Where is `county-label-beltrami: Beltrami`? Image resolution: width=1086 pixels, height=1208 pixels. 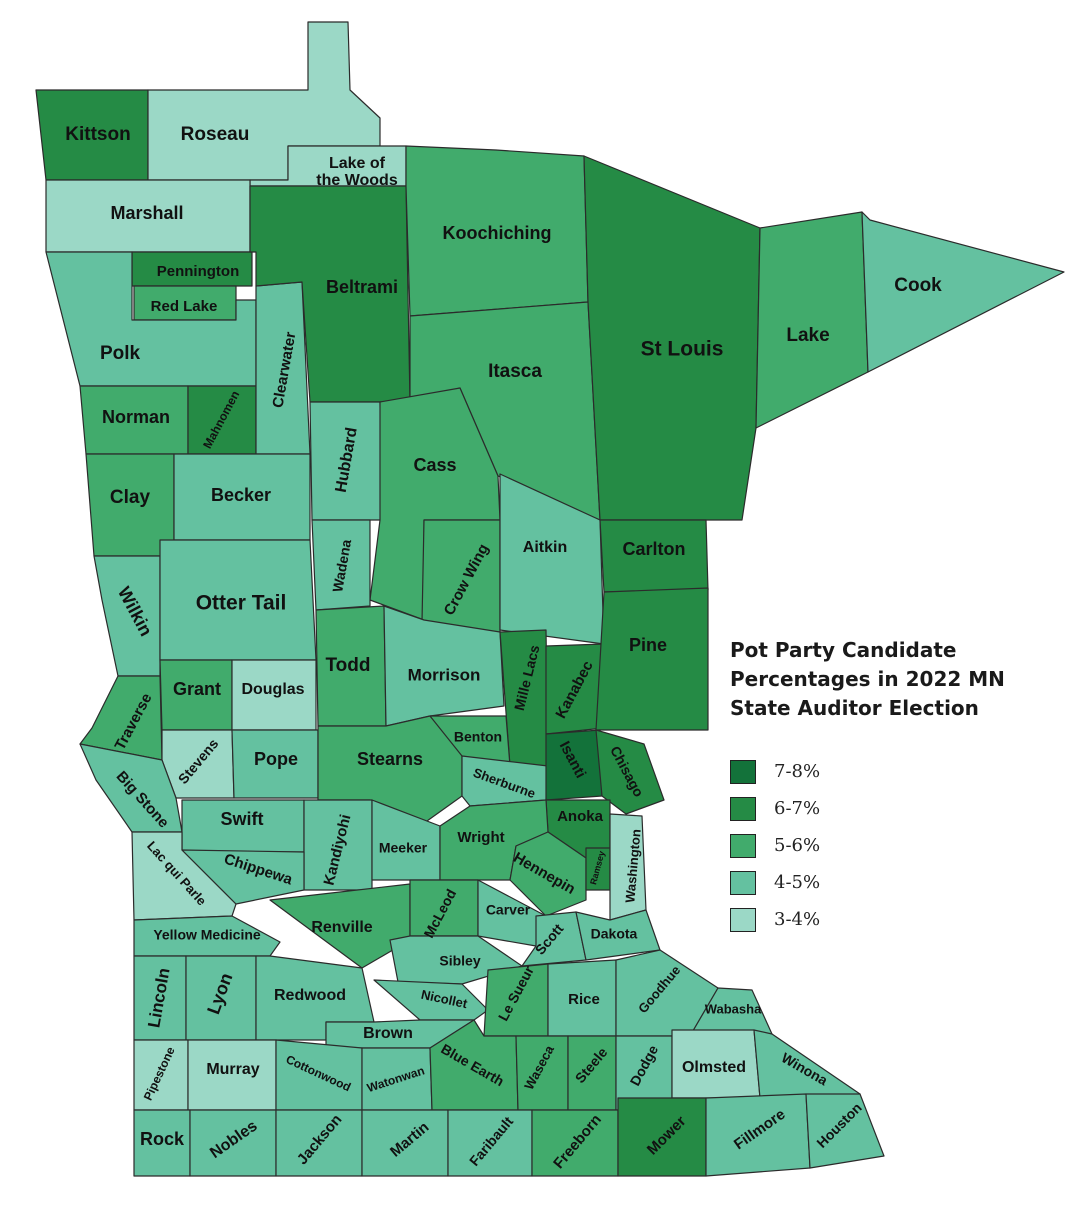 county-label-beltrami: Beltrami is located at coordinates (362, 287).